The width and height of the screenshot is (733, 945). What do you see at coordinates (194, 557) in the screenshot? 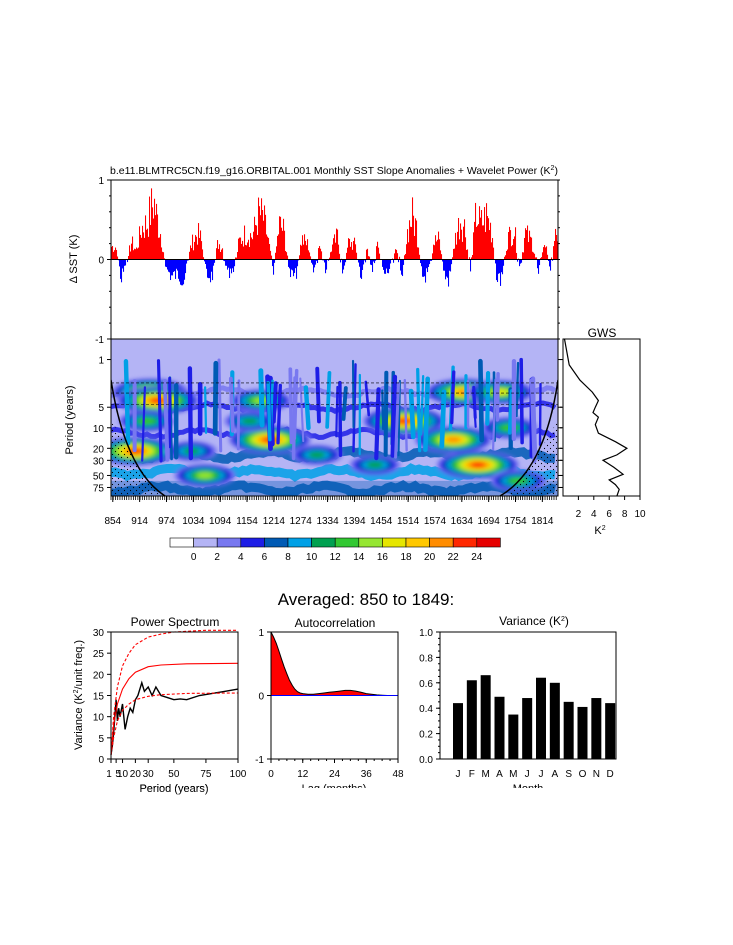
I see `colorbar-label: 0` at bounding box center [194, 557].